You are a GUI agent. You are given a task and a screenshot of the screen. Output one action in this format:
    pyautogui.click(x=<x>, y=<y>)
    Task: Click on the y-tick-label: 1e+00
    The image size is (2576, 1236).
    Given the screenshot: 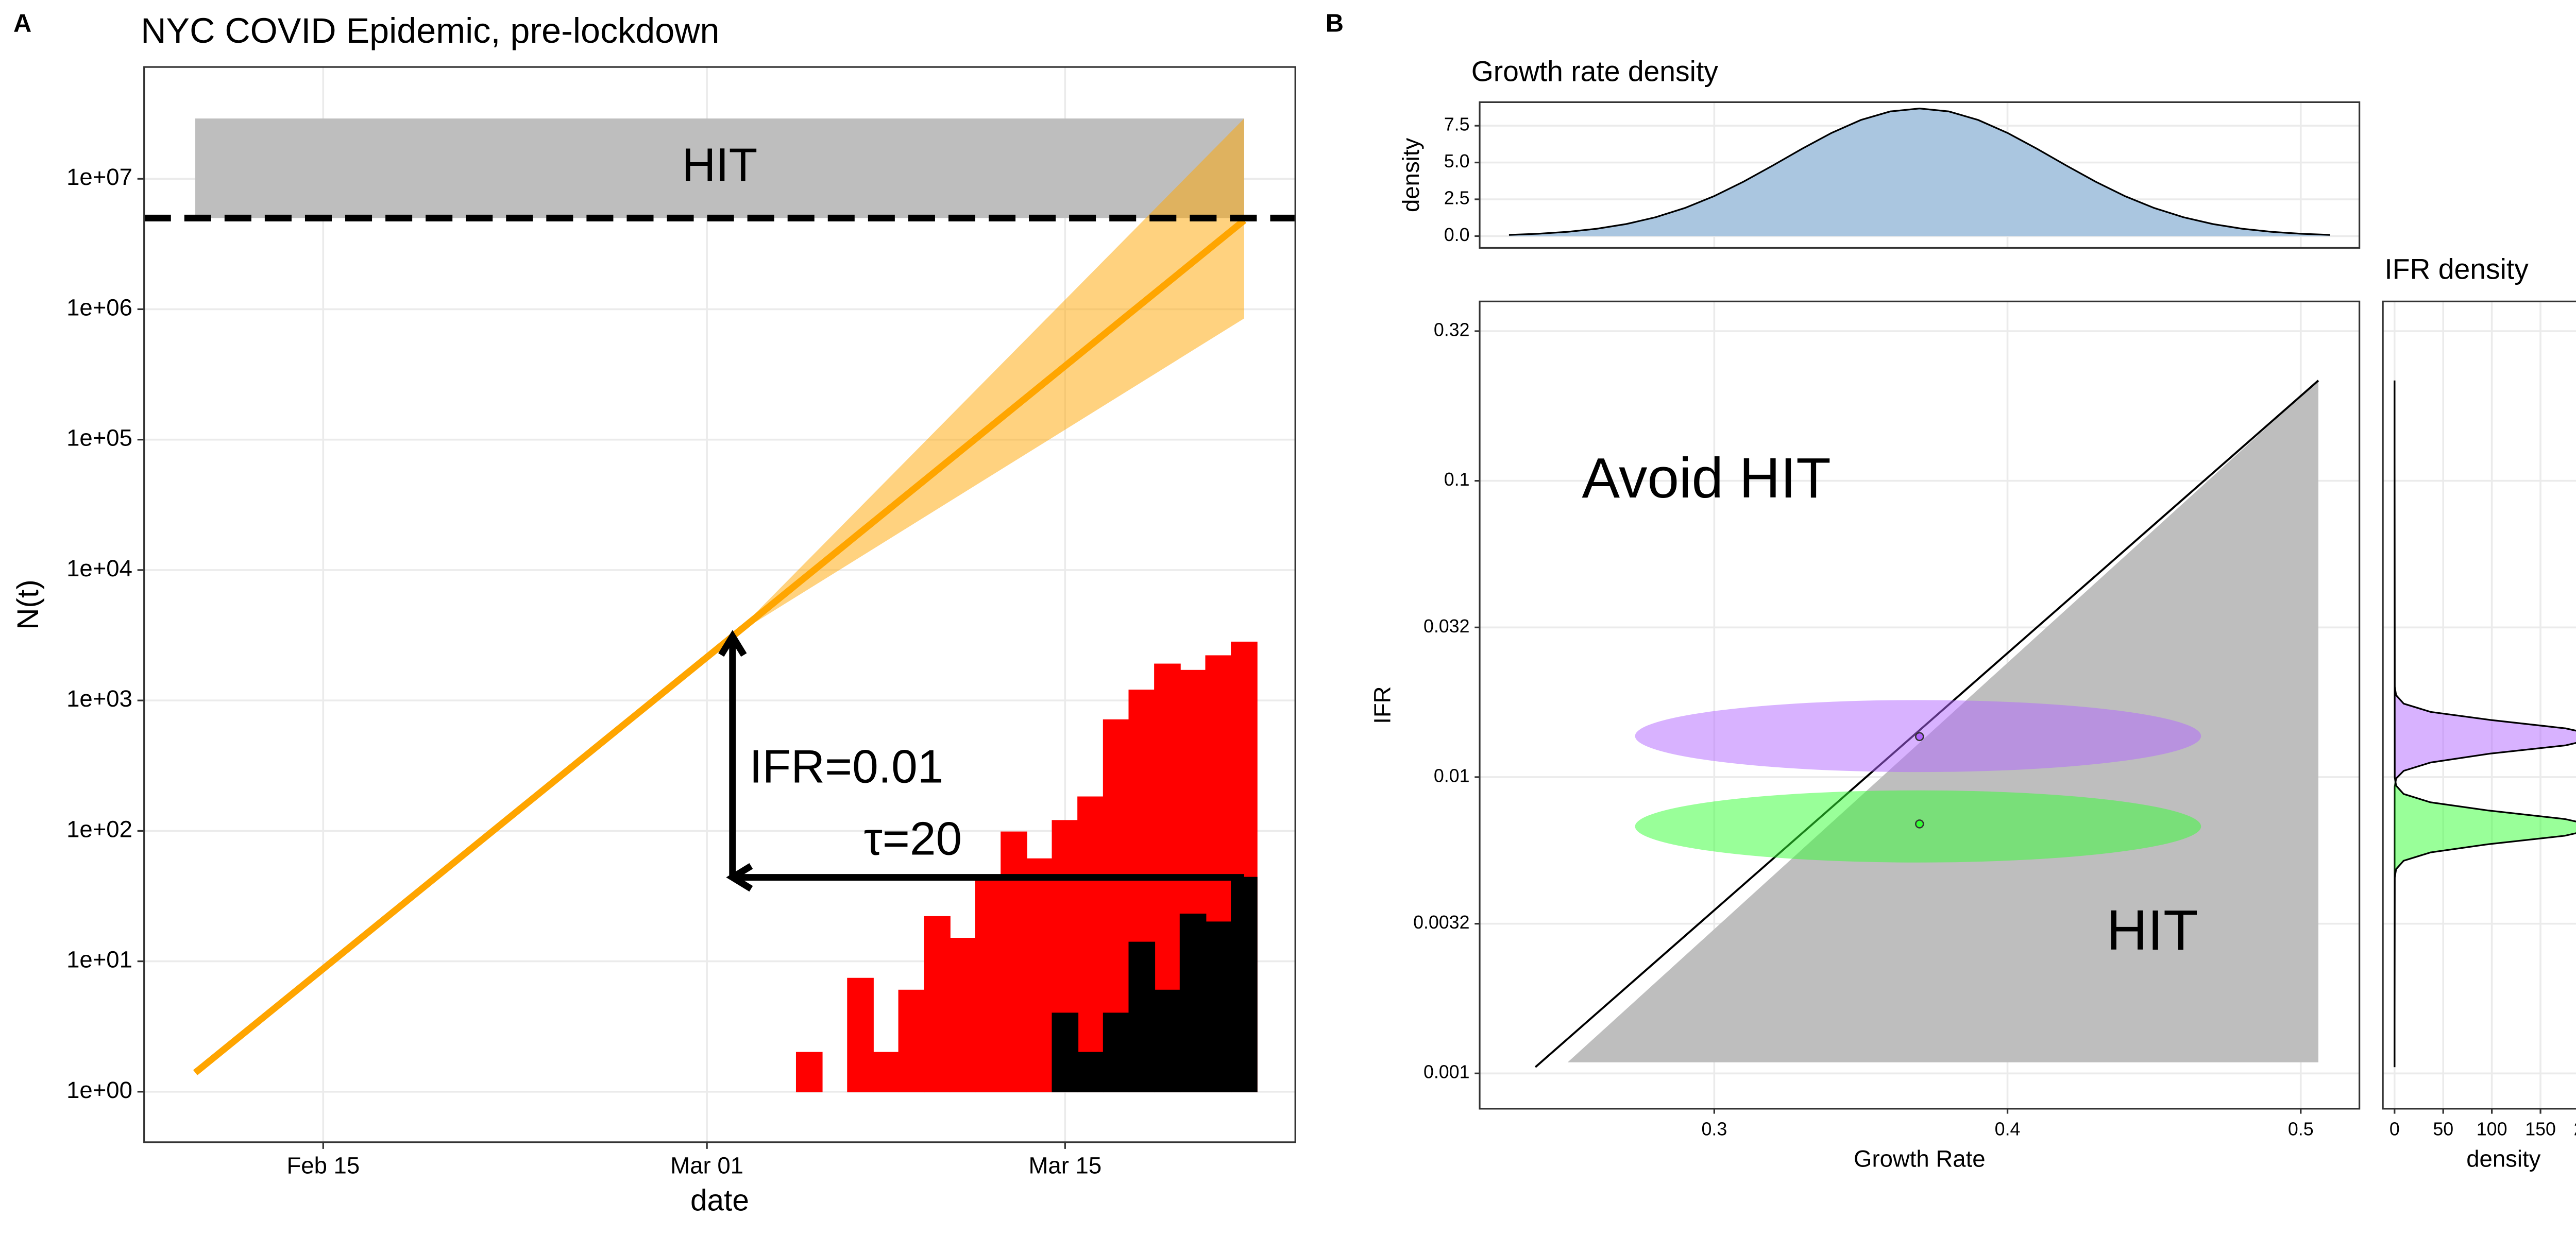 What is the action you would take?
    pyautogui.click(x=99, y=1090)
    